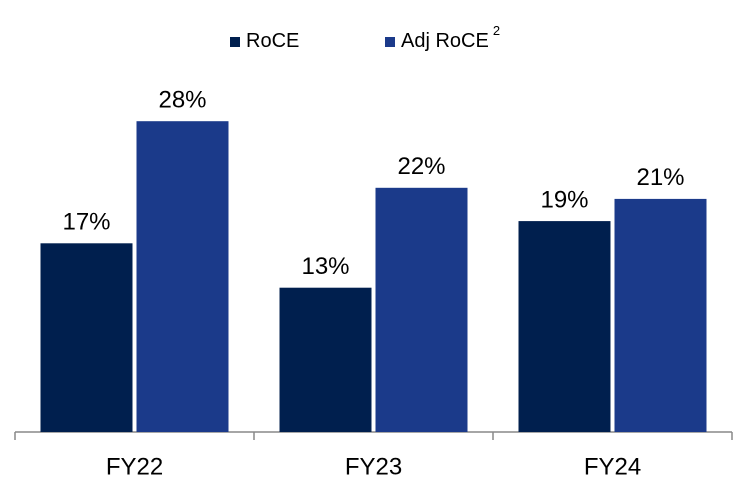 The width and height of the screenshot is (748, 478). I want to click on data-label: 17%, so click(86, 222).